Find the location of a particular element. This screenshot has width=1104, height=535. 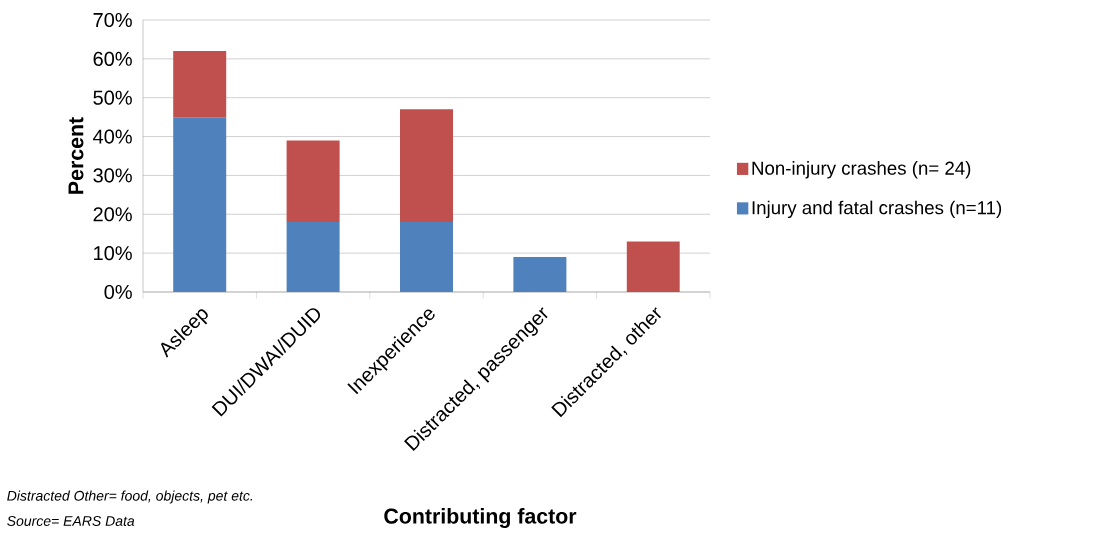

x-axis-title: Contributing factor is located at coordinates (480, 518).